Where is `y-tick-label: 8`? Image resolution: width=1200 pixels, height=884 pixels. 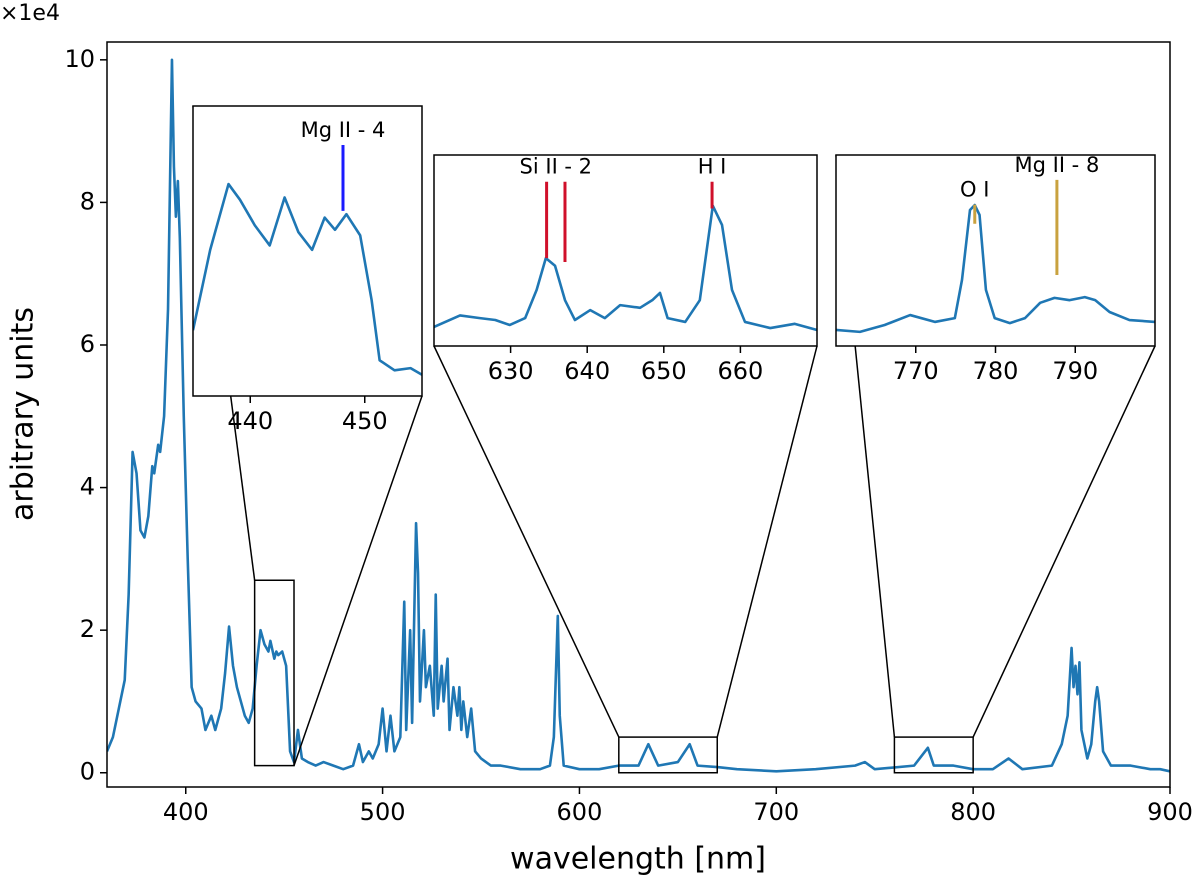 y-tick-label: 8 is located at coordinates (87, 201).